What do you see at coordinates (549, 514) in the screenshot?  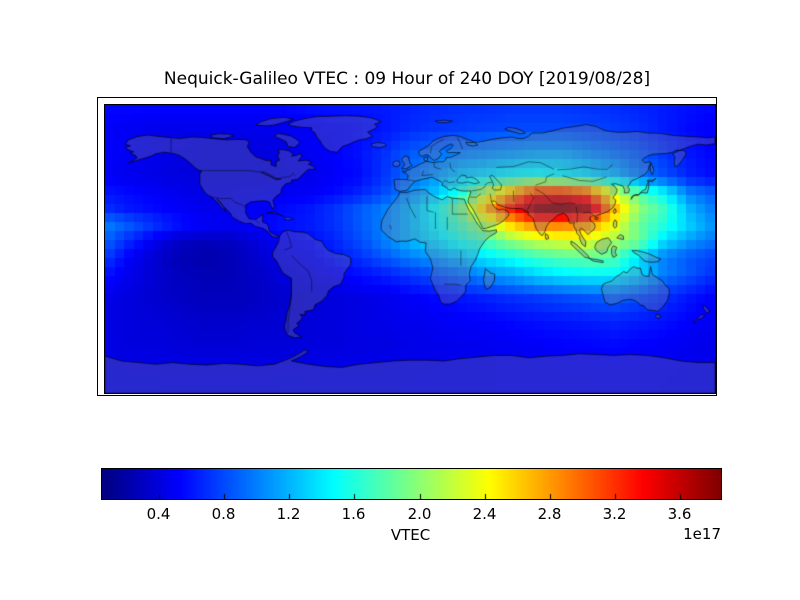 I see `colorbar-tick-label: 2.8` at bounding box center [549, 514].